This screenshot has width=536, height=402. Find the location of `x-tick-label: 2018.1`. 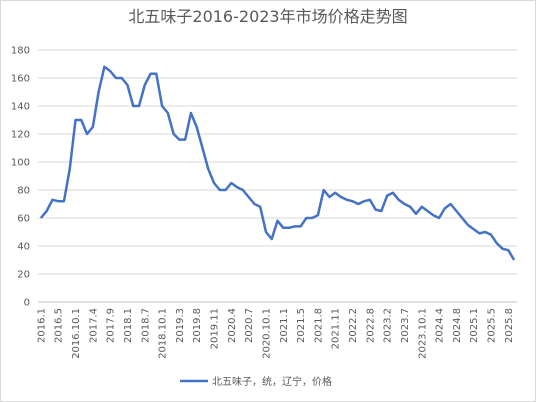

x-tick-label: 2018.1 is located at coordinates (128, 325).